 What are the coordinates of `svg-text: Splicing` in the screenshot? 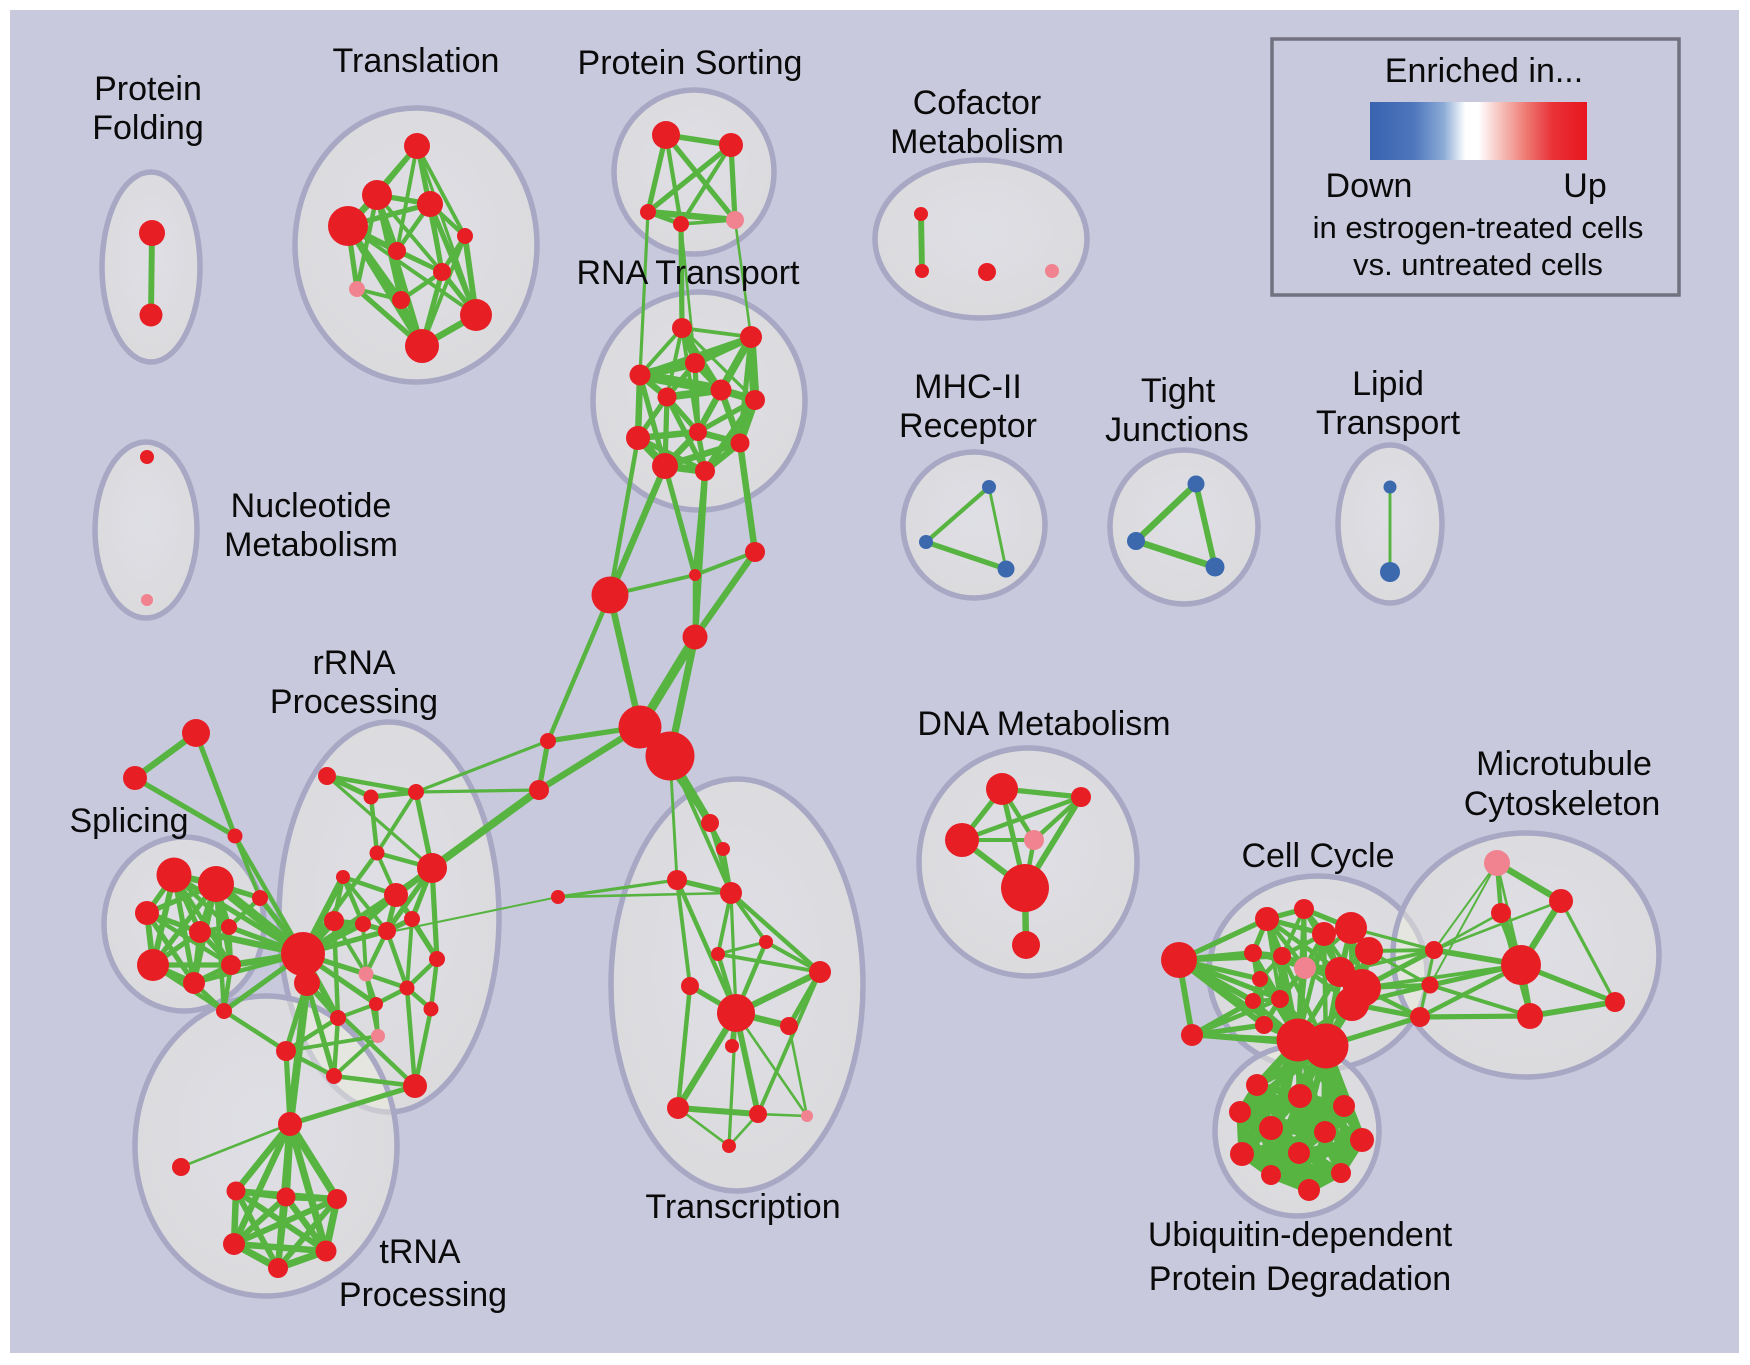 It's located at (128, 821).